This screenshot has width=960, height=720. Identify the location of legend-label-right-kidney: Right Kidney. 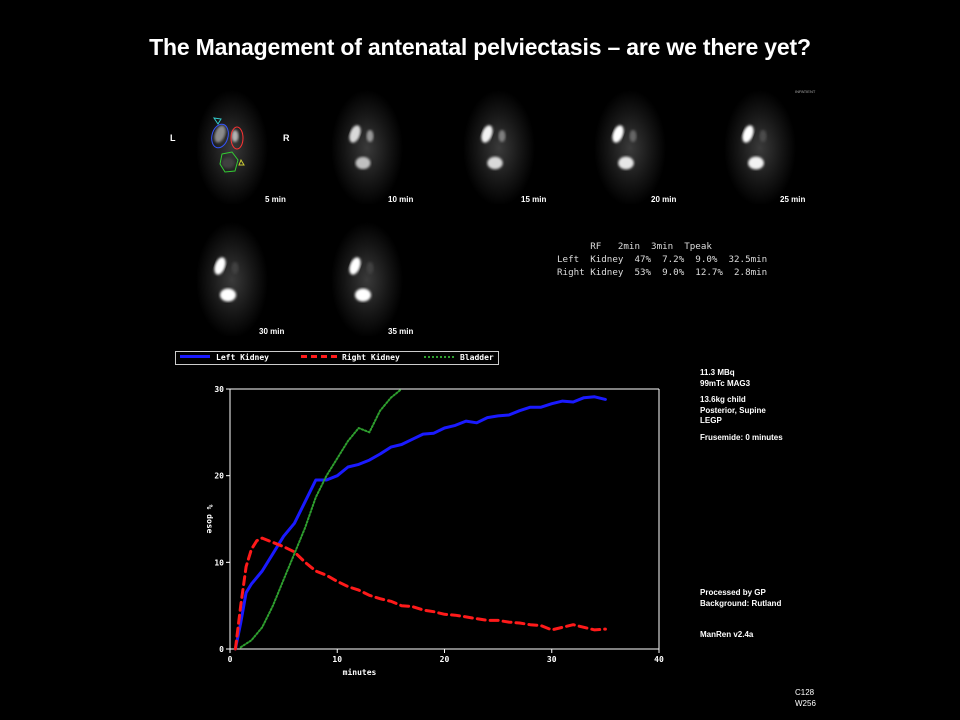
(371, 357).